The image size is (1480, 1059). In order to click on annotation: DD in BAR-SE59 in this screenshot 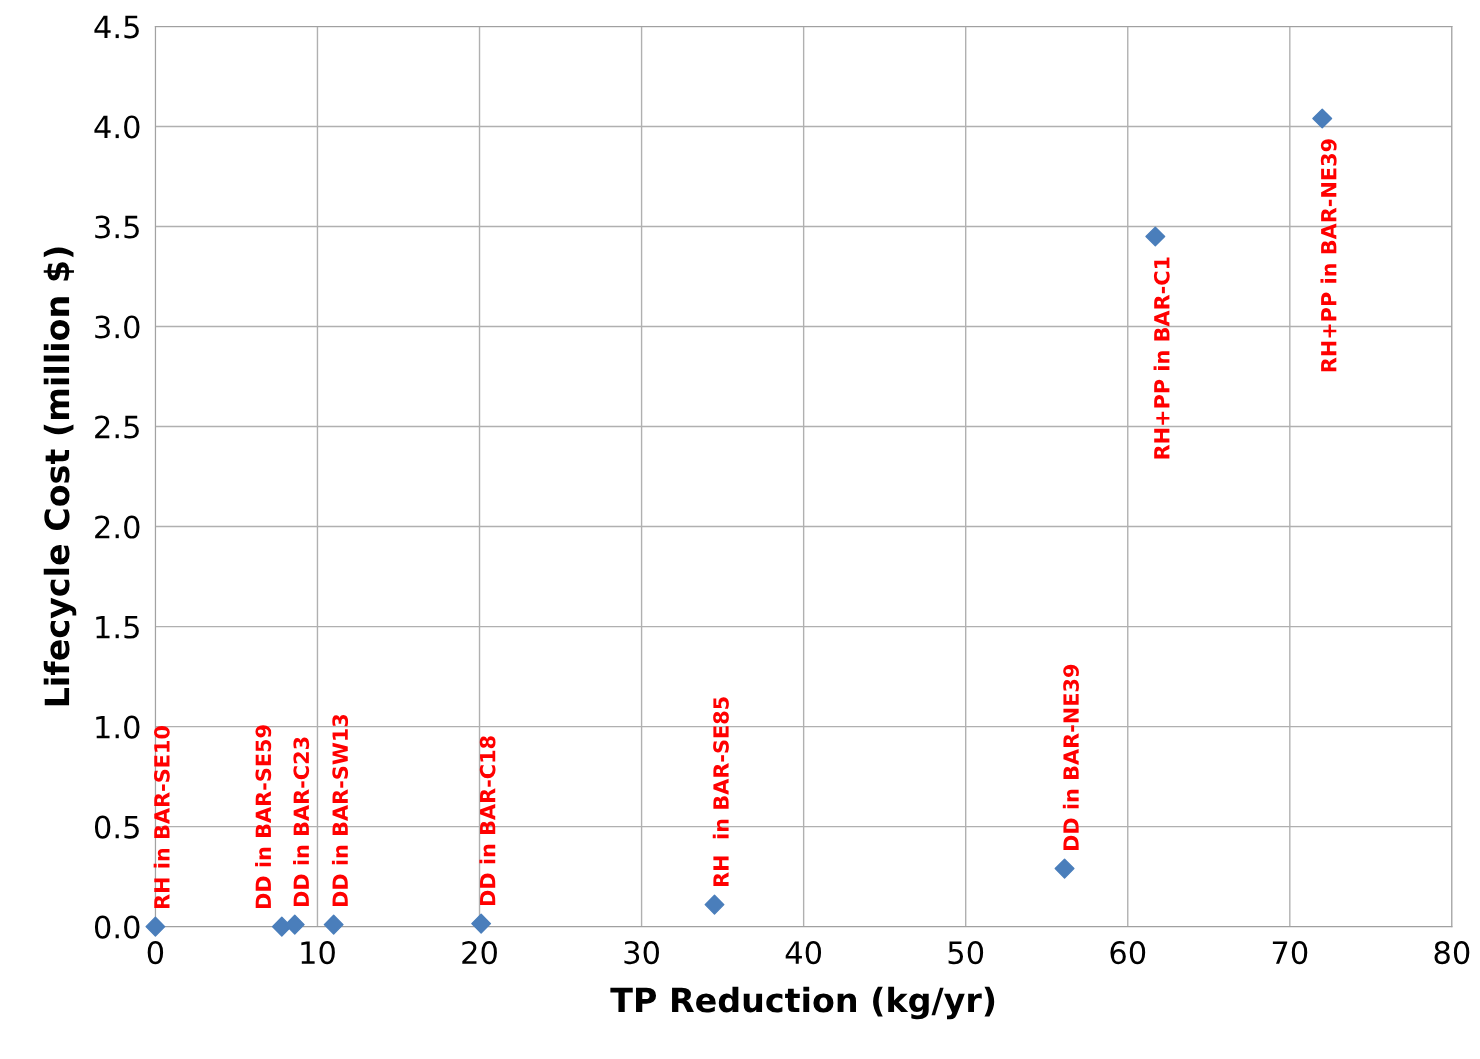, I will do `click(263, 817)`.